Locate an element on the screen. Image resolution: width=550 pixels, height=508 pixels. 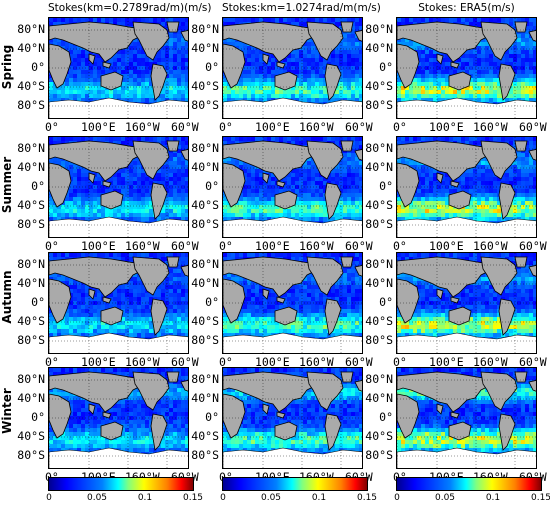
column-title-2: Stokes:km=1.0274rad/m(m/s) is located at coordinates (301, 8).